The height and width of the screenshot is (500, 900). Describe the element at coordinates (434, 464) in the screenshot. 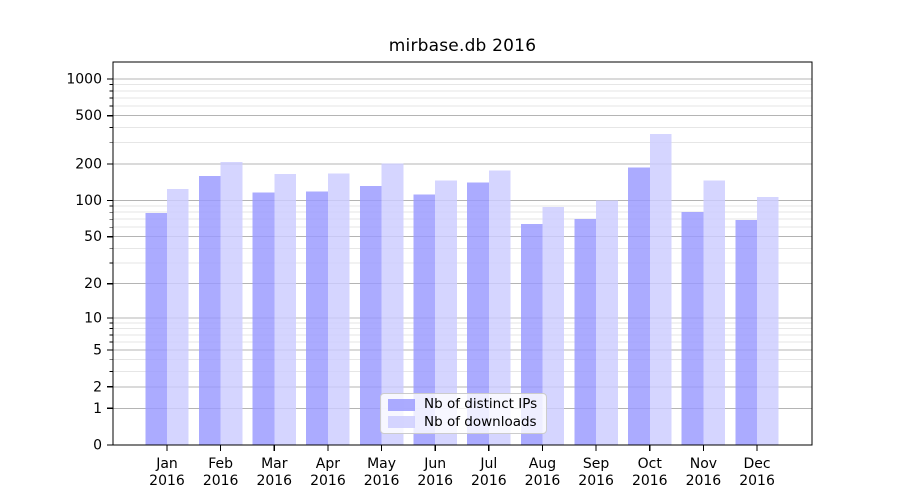

I see `x-tick-label-month: Jun` at that location.